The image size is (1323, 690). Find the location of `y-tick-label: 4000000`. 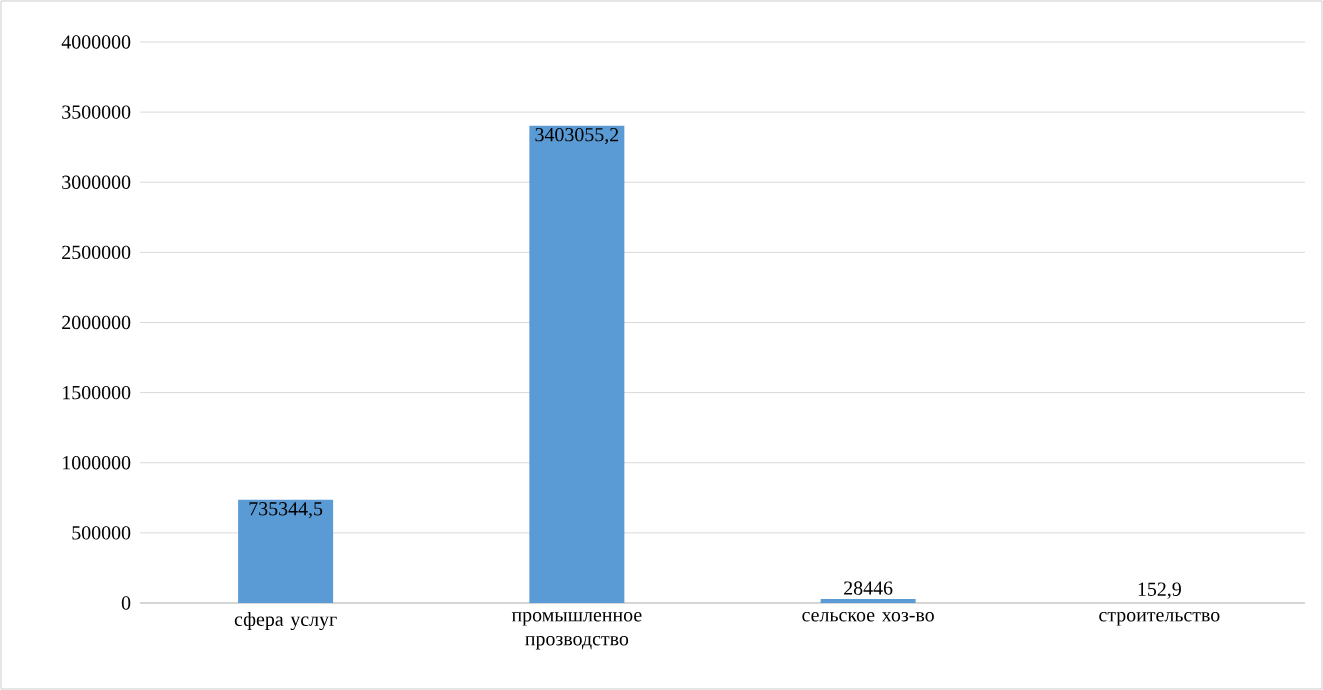

y-tick-label: 4000000 is located at coordinates (96, 42).